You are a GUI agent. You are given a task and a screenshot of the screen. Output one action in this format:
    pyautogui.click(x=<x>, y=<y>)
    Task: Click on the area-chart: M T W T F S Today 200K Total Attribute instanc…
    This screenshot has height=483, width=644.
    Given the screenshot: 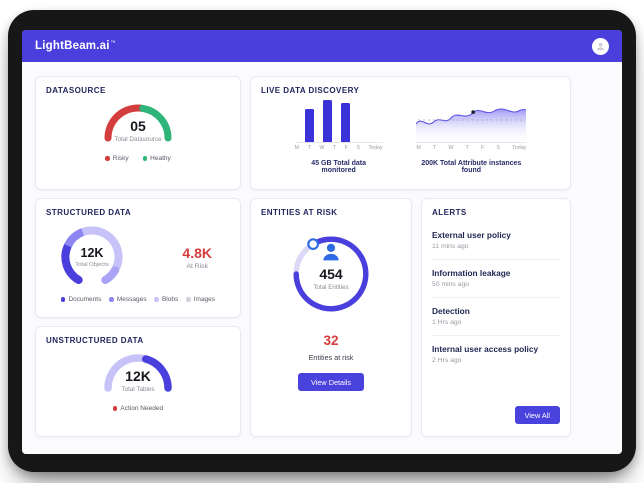 What is the action you would take?
    pyautogui.click(x=471, y=137)
    